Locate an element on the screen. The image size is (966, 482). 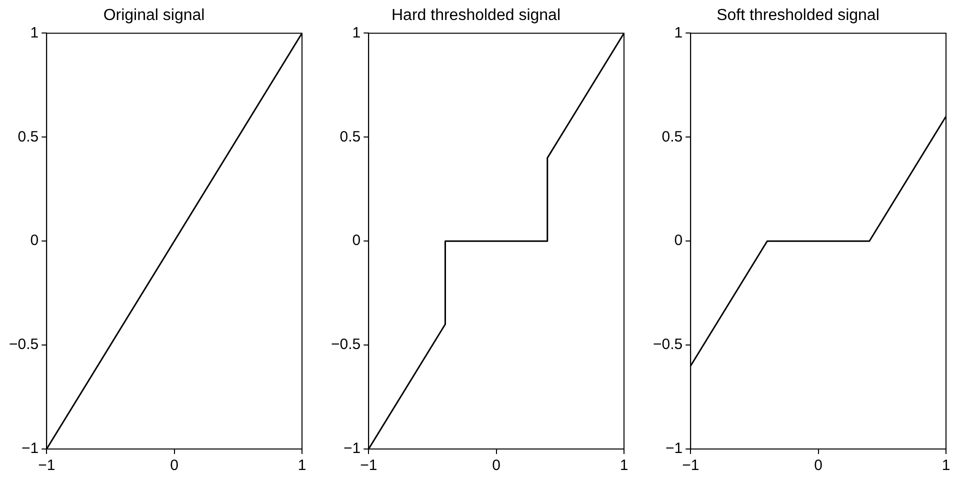
chart-title: Original signal is located at coordinates (154, 15).